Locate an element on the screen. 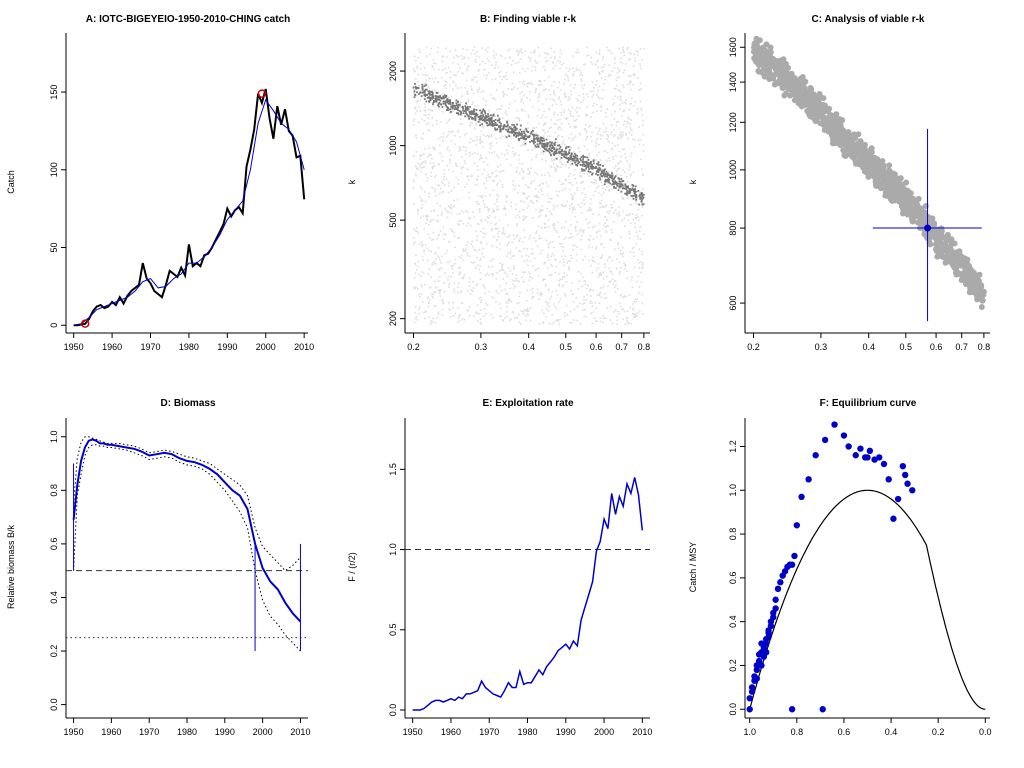 The width and height of the screenshot is (1024, 768). y-tick-label: 800 is located at coordinates (733, 228).